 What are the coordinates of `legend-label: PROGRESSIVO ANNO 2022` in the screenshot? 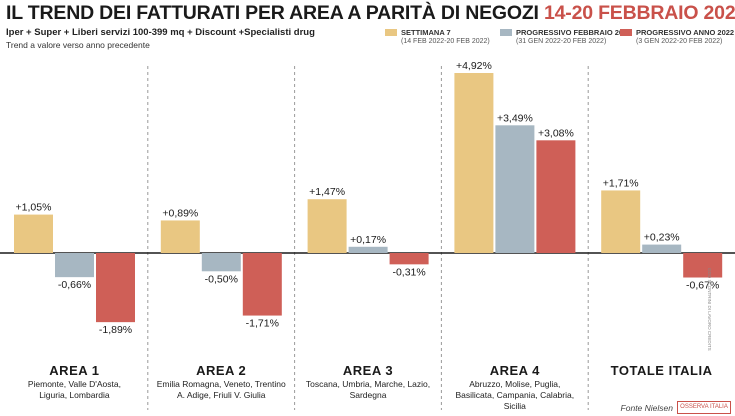 It's located at (685, 32).